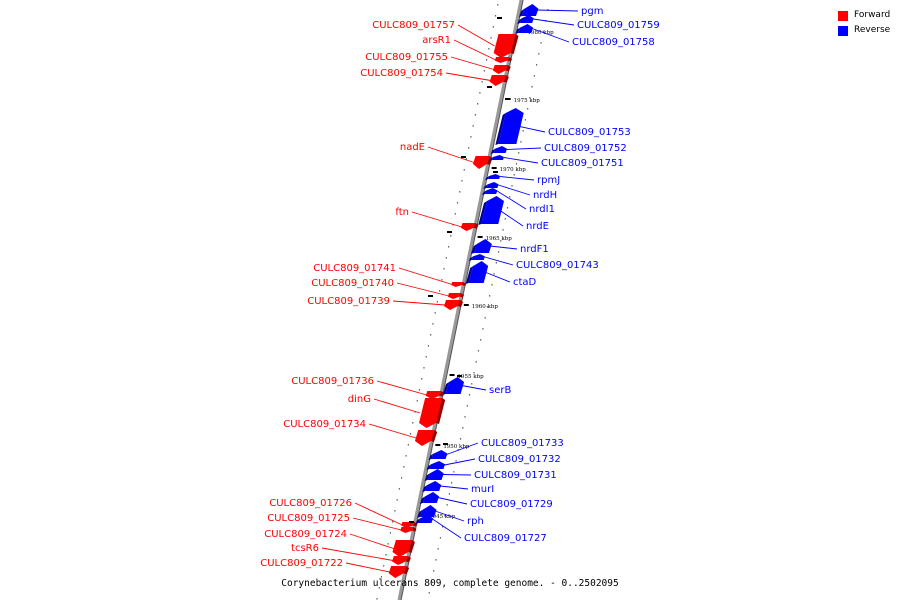 The image size is (900, 600). Describe the element at coordinates (354, 268) in the screenshot. I see `gene-label: CULC809_01741` at that location.